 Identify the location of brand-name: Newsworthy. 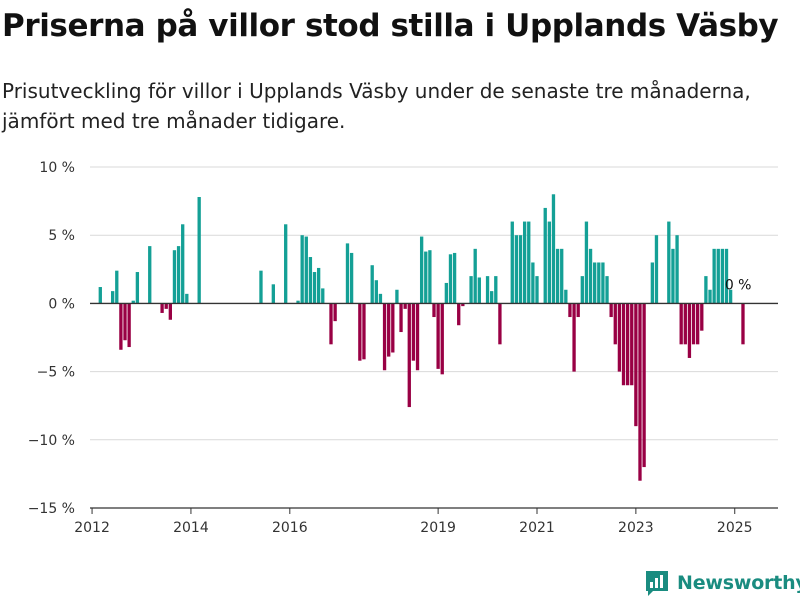
(738, 583).